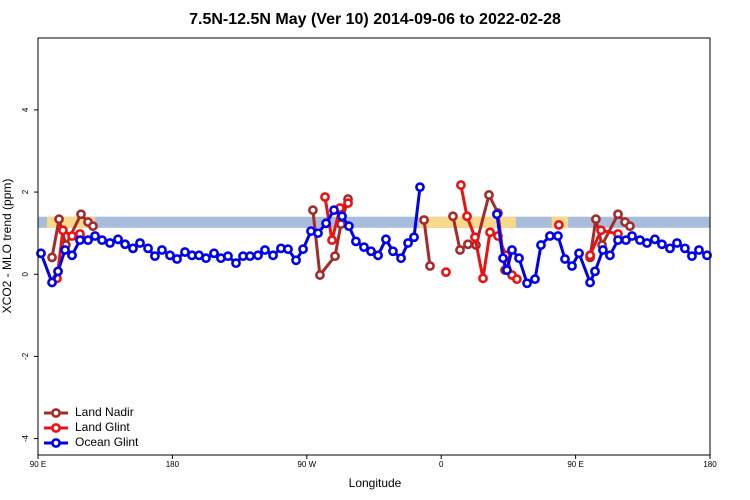  What do you see at coordinates (375, 483) in the screenshot?
I see `x-axis-label: Longitude` at bounding box center [375, 483].